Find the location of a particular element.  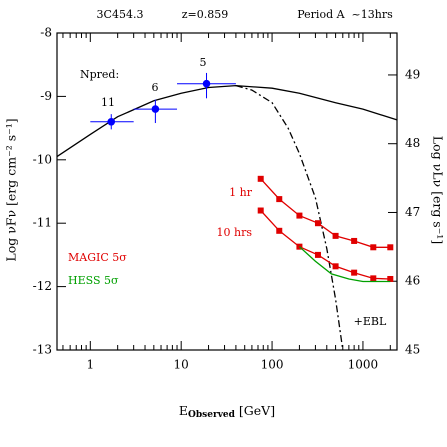

y2-axis-label: Log νLν [erg s⁻¹] is located at coordinates (438, 190).